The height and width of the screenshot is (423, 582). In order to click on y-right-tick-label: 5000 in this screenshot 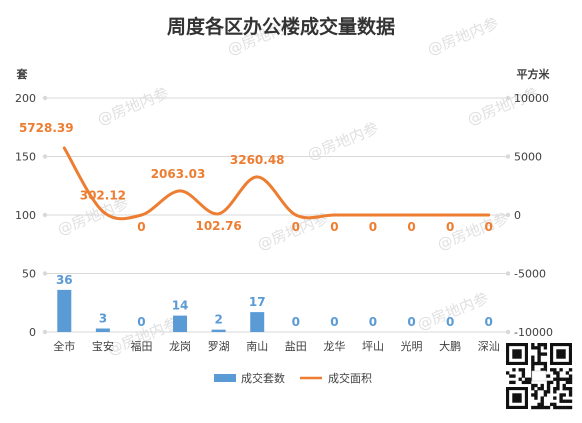, I will do `click(528, 157)`.